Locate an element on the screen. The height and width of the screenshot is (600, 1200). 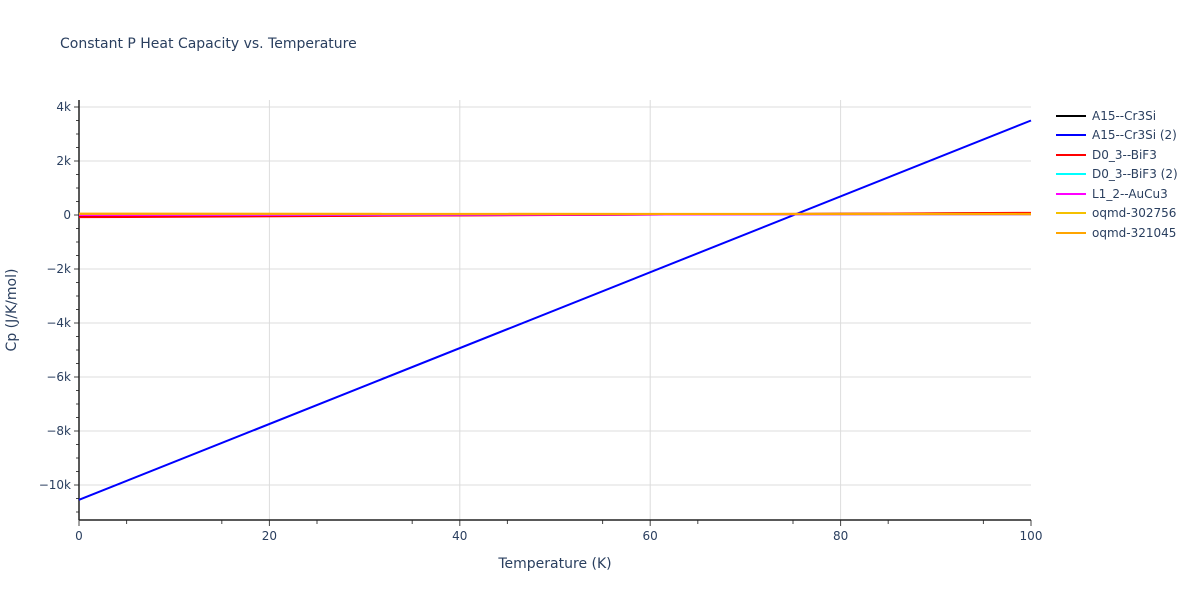
x-tick-label: 60 is located at coordinates (650, 536).